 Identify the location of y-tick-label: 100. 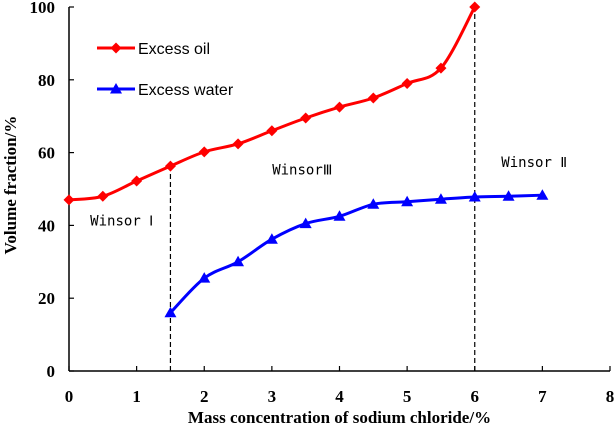
(43, 8).